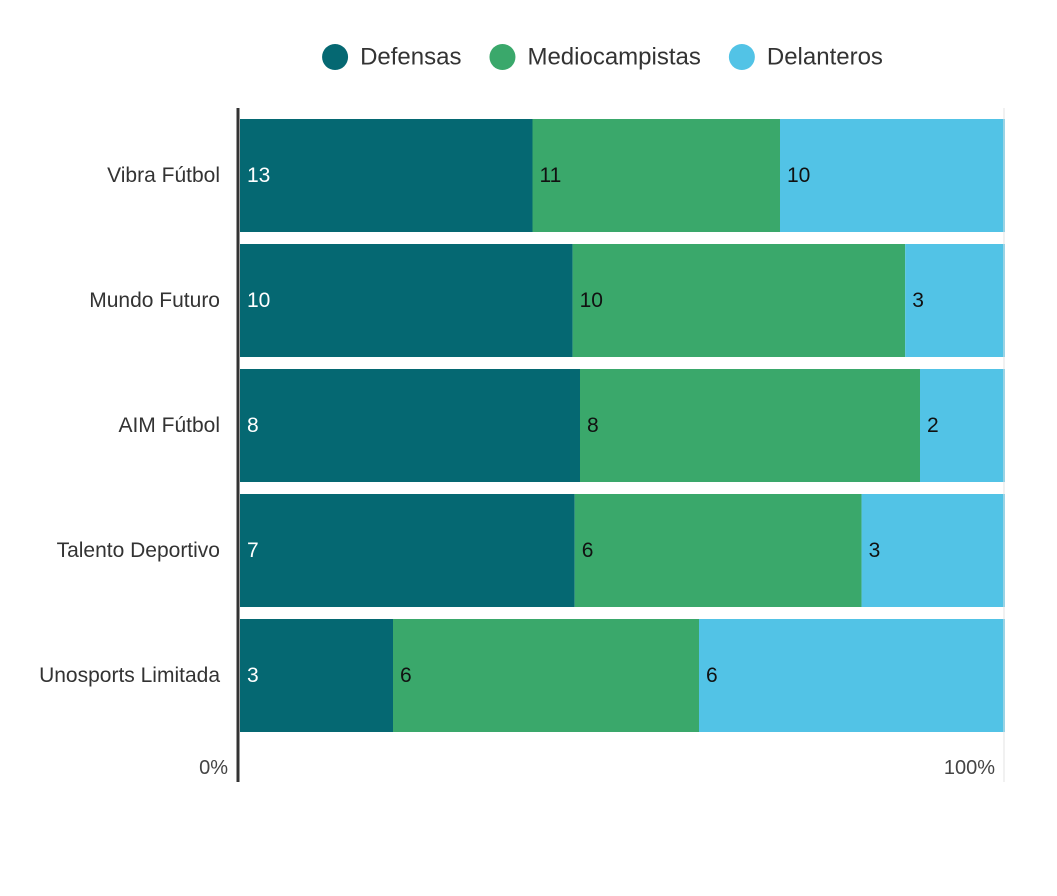 This screenshot has height=896, width=1057. I want to click on data-label-aim-futbol-delanteros: 2, so click(933, 425).